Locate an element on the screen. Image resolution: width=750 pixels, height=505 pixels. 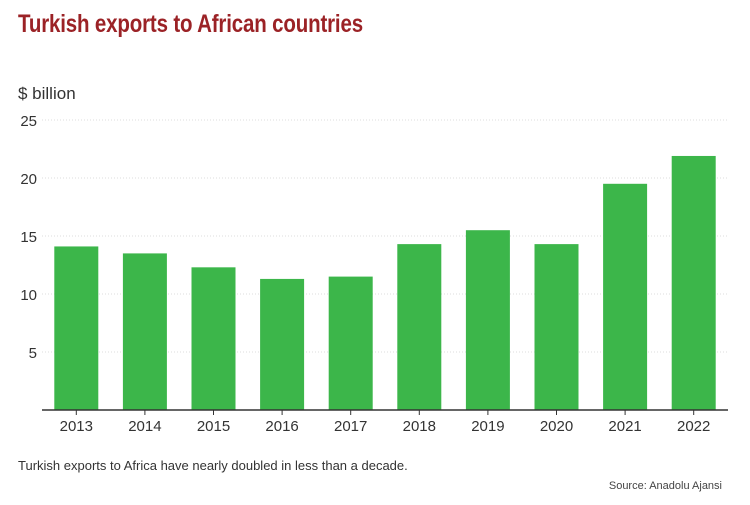
source-note: Source: Anadolu Ajansi is located at coordinates (665, 486).